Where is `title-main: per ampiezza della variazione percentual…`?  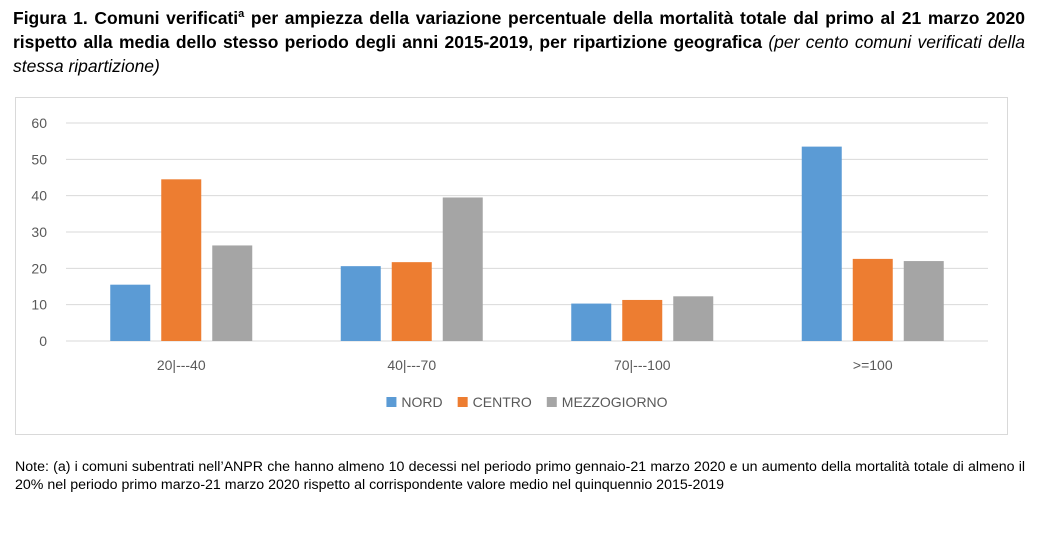
title-main: per ampiezza della variazione percentual… is located at coordinates (519, 30).